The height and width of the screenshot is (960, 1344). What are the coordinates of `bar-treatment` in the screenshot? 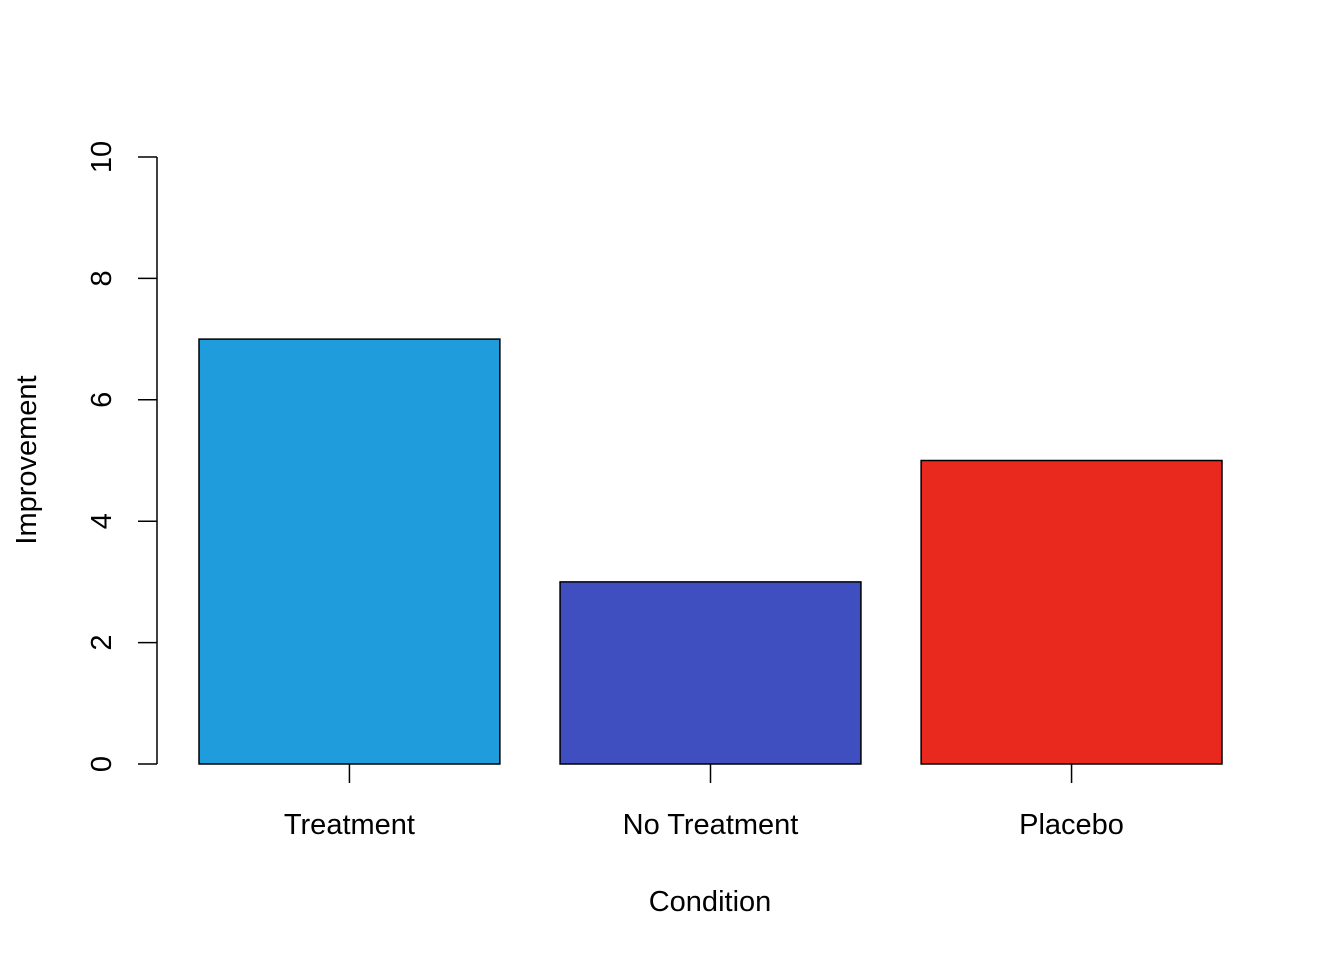 It's located at (349, 551).